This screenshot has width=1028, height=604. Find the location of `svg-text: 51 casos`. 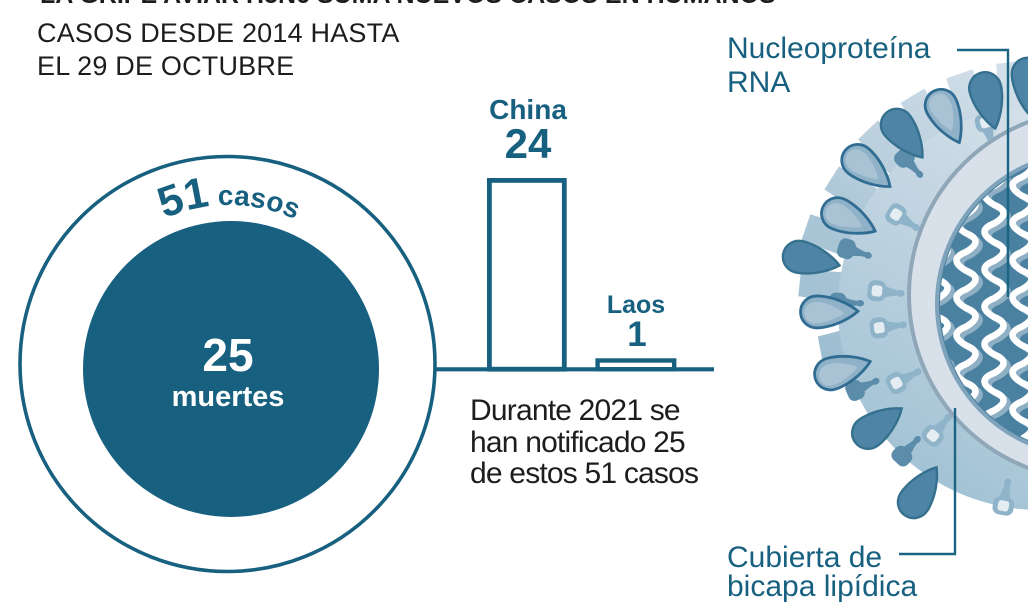

svg-text: 51 casos is located at coordinates (227, 197).